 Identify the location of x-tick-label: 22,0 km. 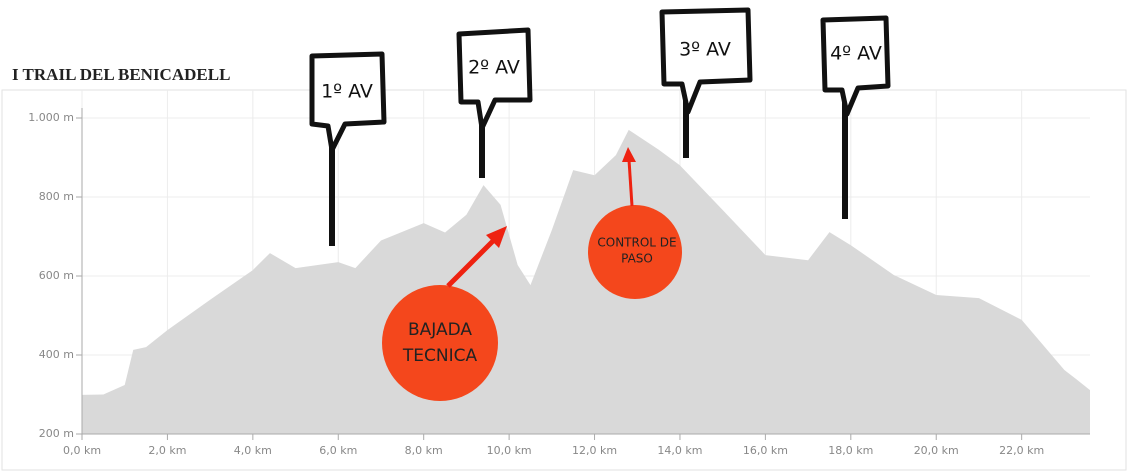
(1021, 450).